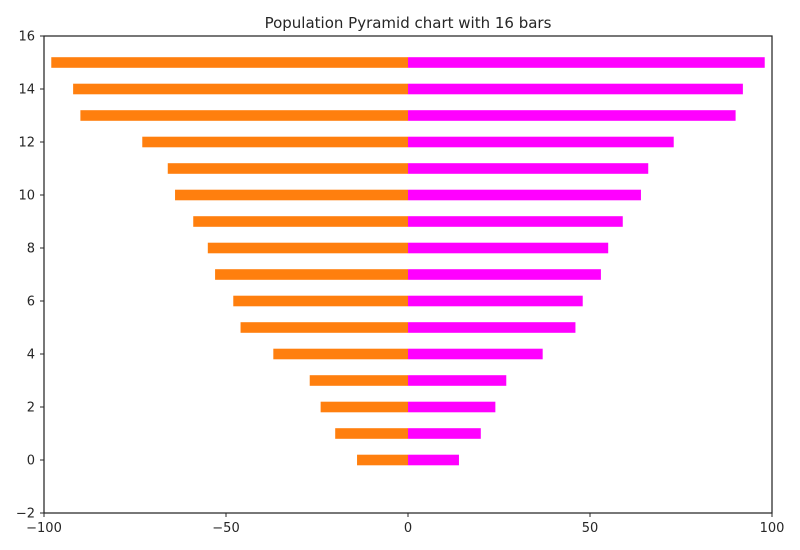 Image resolution: width=800 pixels, height=550 pixels. Describe the element at coordinates (26, 37) in the screenshot. I see `y-tick-label: 16` at that location.